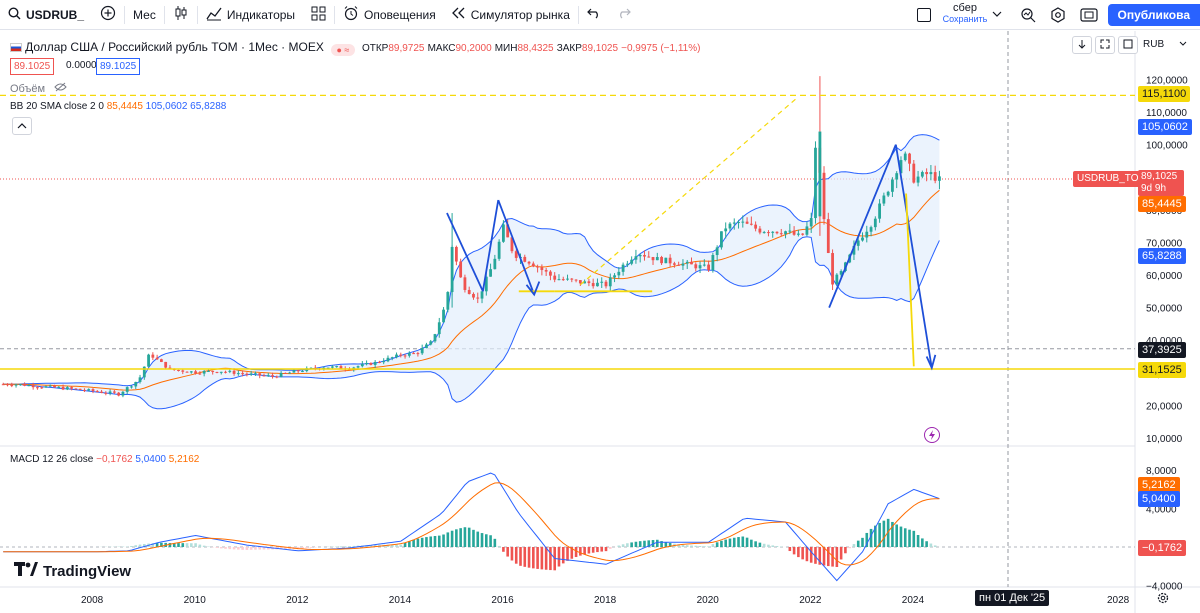 The width and height of the screenshot is (1200, 613). I want to click on alerts-button: Оповещения, so click(389, 15).